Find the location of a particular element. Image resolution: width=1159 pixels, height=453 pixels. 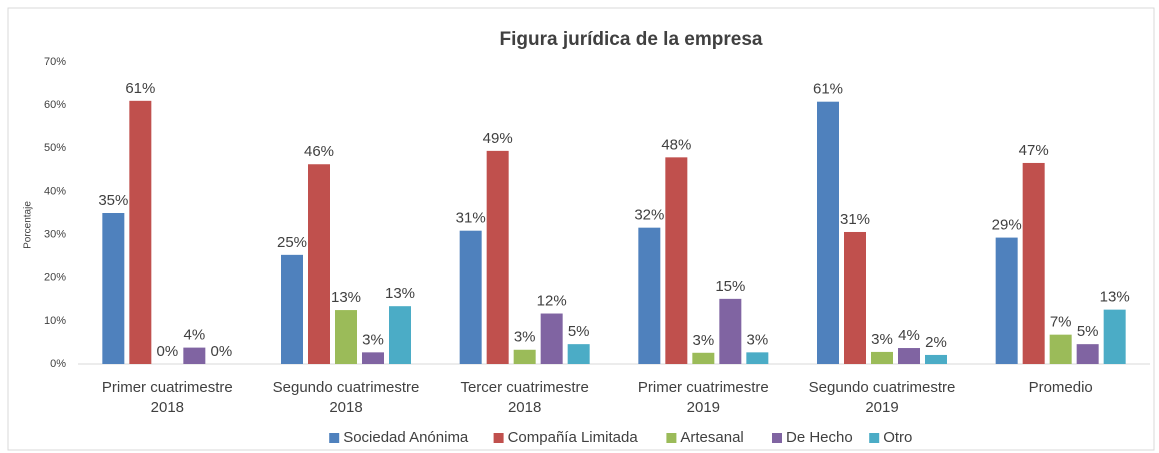

x-tick-label: Promedio is located at coordinates (1061, 387).